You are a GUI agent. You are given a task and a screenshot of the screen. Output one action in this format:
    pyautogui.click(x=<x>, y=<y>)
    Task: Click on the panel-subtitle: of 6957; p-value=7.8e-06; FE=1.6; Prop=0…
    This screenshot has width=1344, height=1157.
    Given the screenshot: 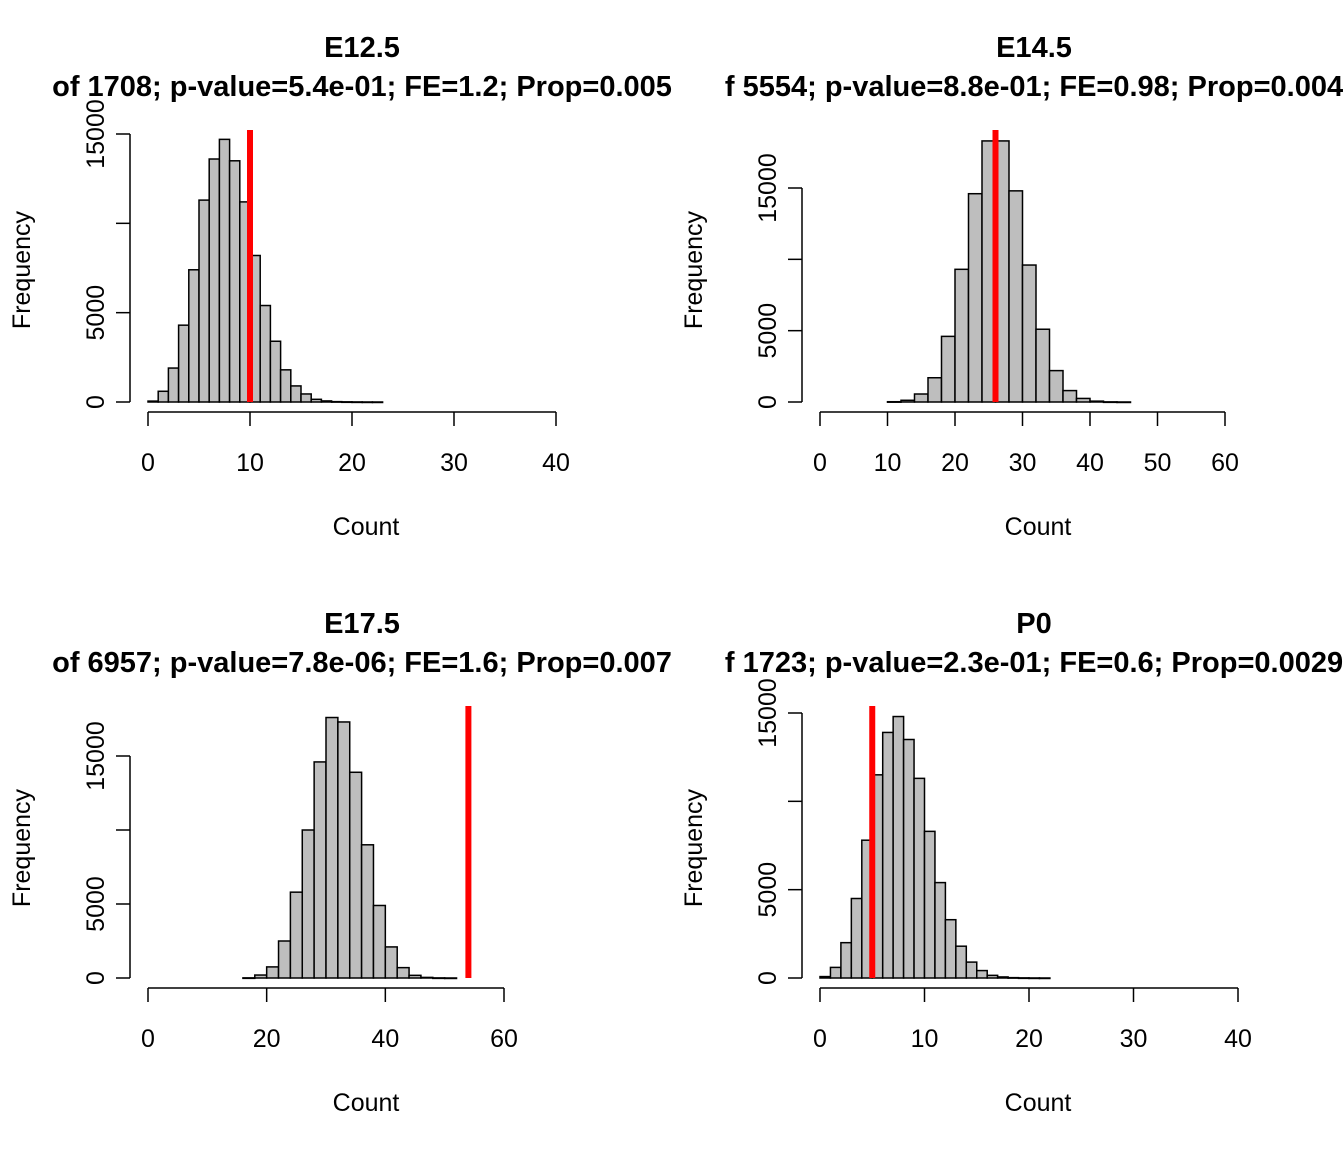 What is the action you would take?
    pyautogui.click(x=362, y=663)
    